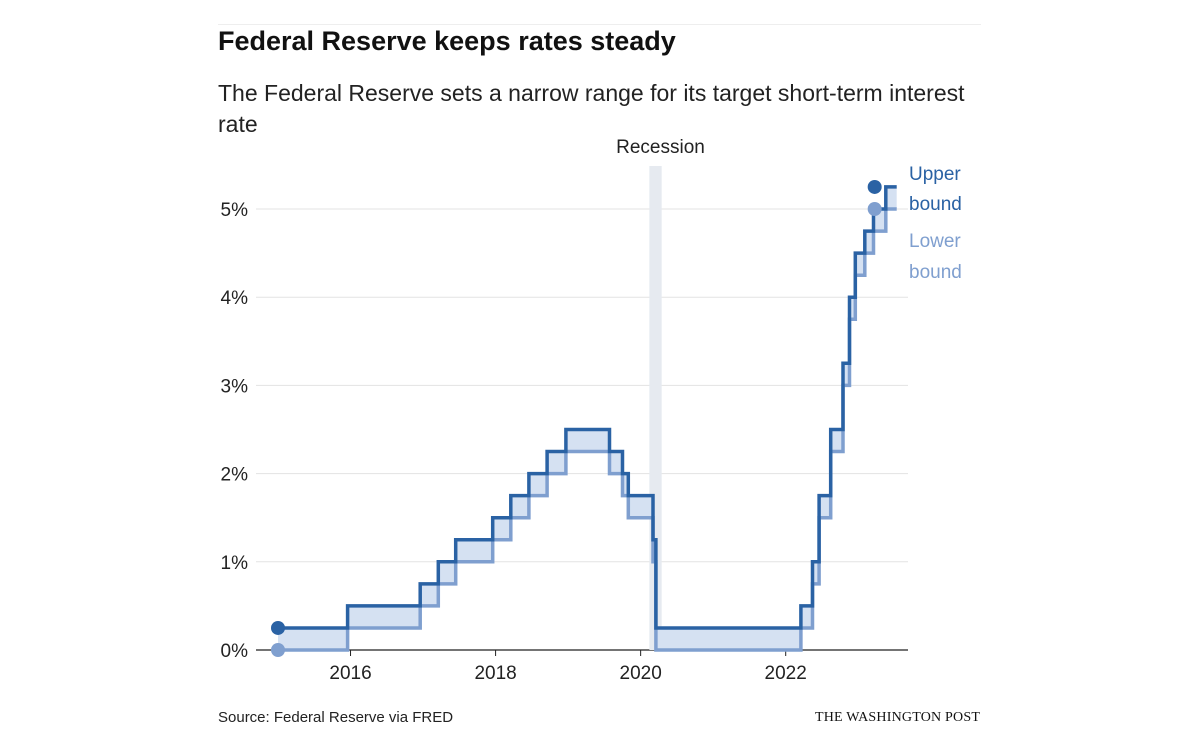 This screenshot has height=750, width=1200. What do you see at coordinates (641, 673) in the screenshot?
I see `x-tick-label: 2020` at bounding box center [641, 673].